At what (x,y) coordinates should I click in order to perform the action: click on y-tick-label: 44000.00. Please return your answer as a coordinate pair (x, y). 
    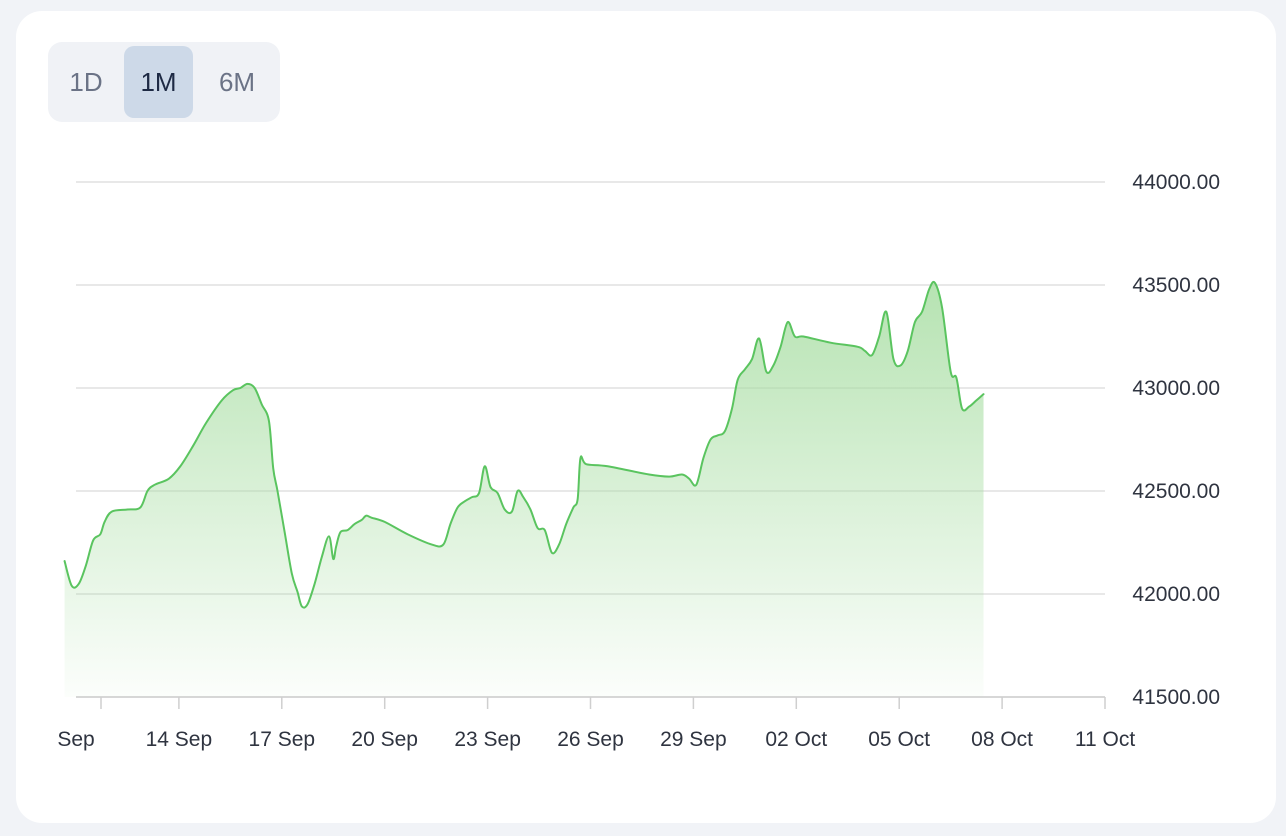
    Looking at the image, I should click on (1176, 182).